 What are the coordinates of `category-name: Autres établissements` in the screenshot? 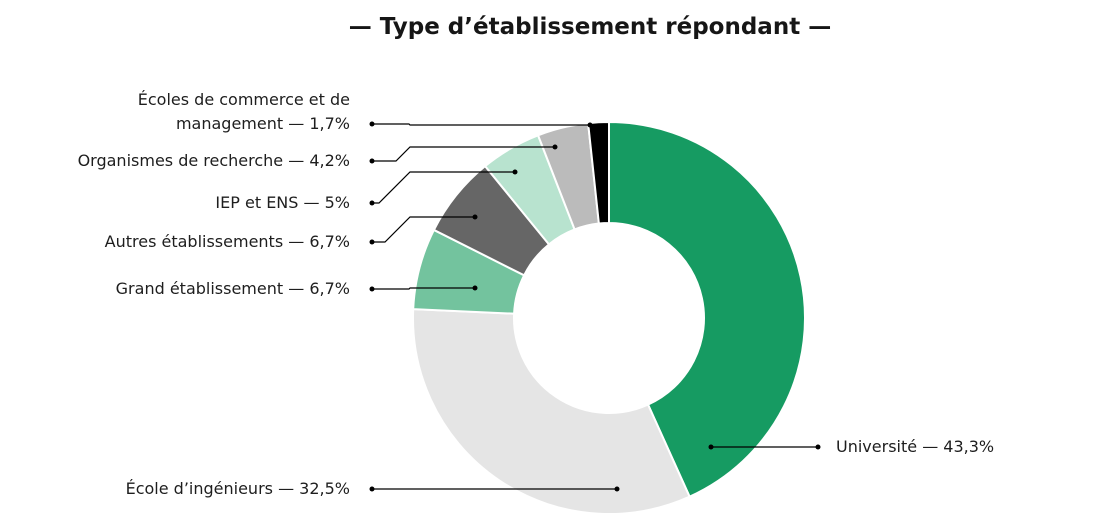 It's located at (194, 241).